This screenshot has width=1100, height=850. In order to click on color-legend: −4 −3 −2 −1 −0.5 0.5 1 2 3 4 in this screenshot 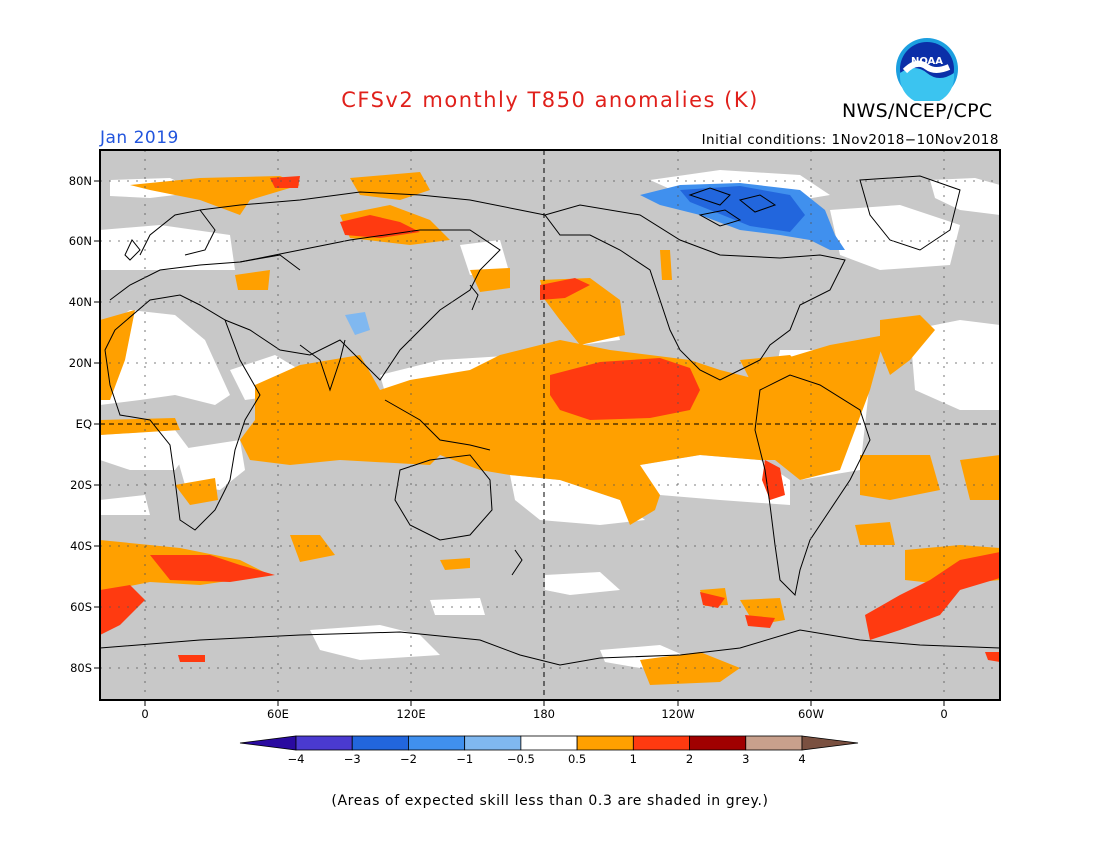, I will do `click(549, 750)`.